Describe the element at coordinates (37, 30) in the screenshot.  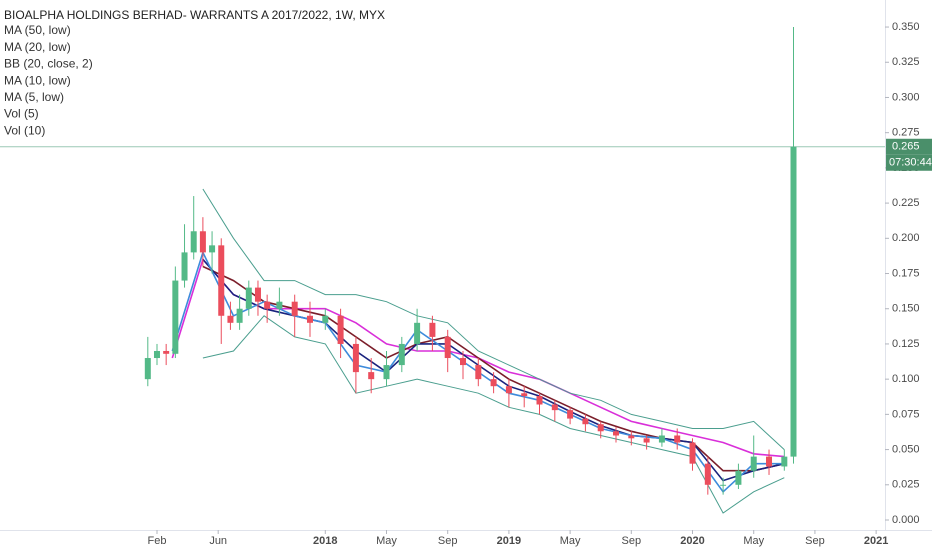
I see `legend-entry: MA (50, low)` at that location.